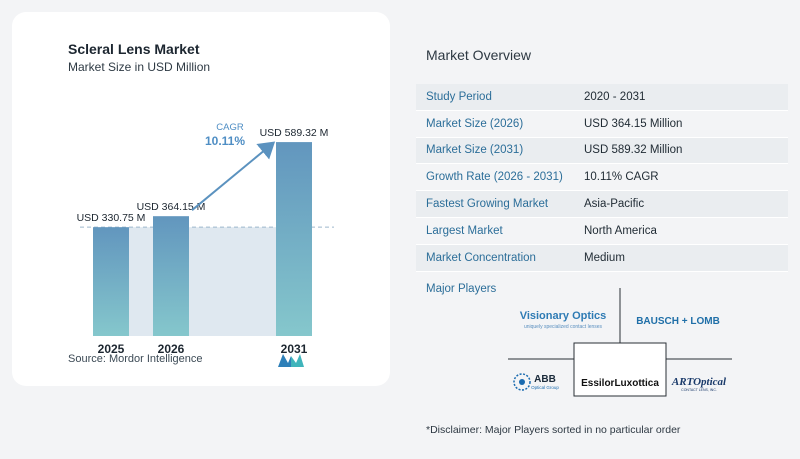 Image resolution: width=800 pixels, height=459 pixels. What do you see at coordinates (479, 55) in the screenshot?
I see `overview-title: Market Overview` at bounding box center [479, 55].